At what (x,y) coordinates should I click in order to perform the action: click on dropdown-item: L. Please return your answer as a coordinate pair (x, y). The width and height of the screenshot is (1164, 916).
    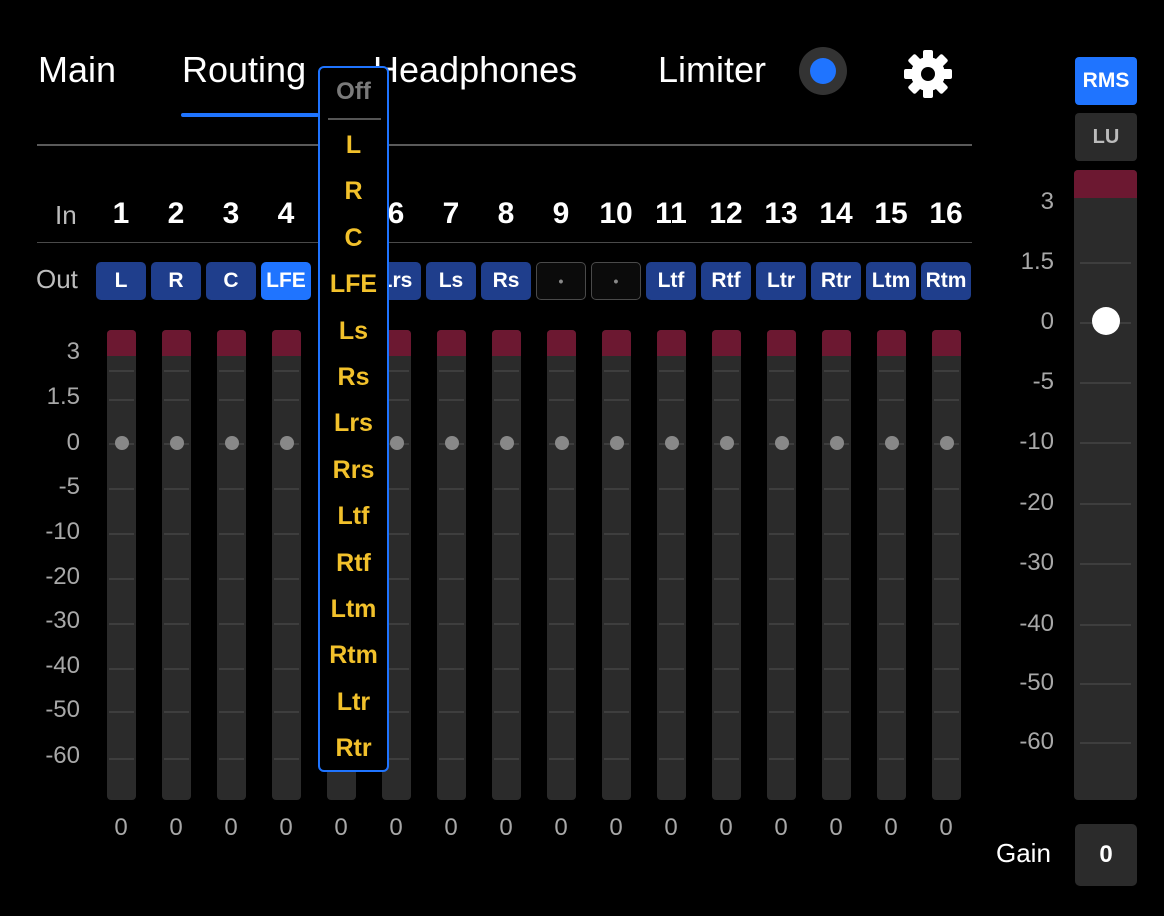
    Looking at the image, I should click on (353, 145).